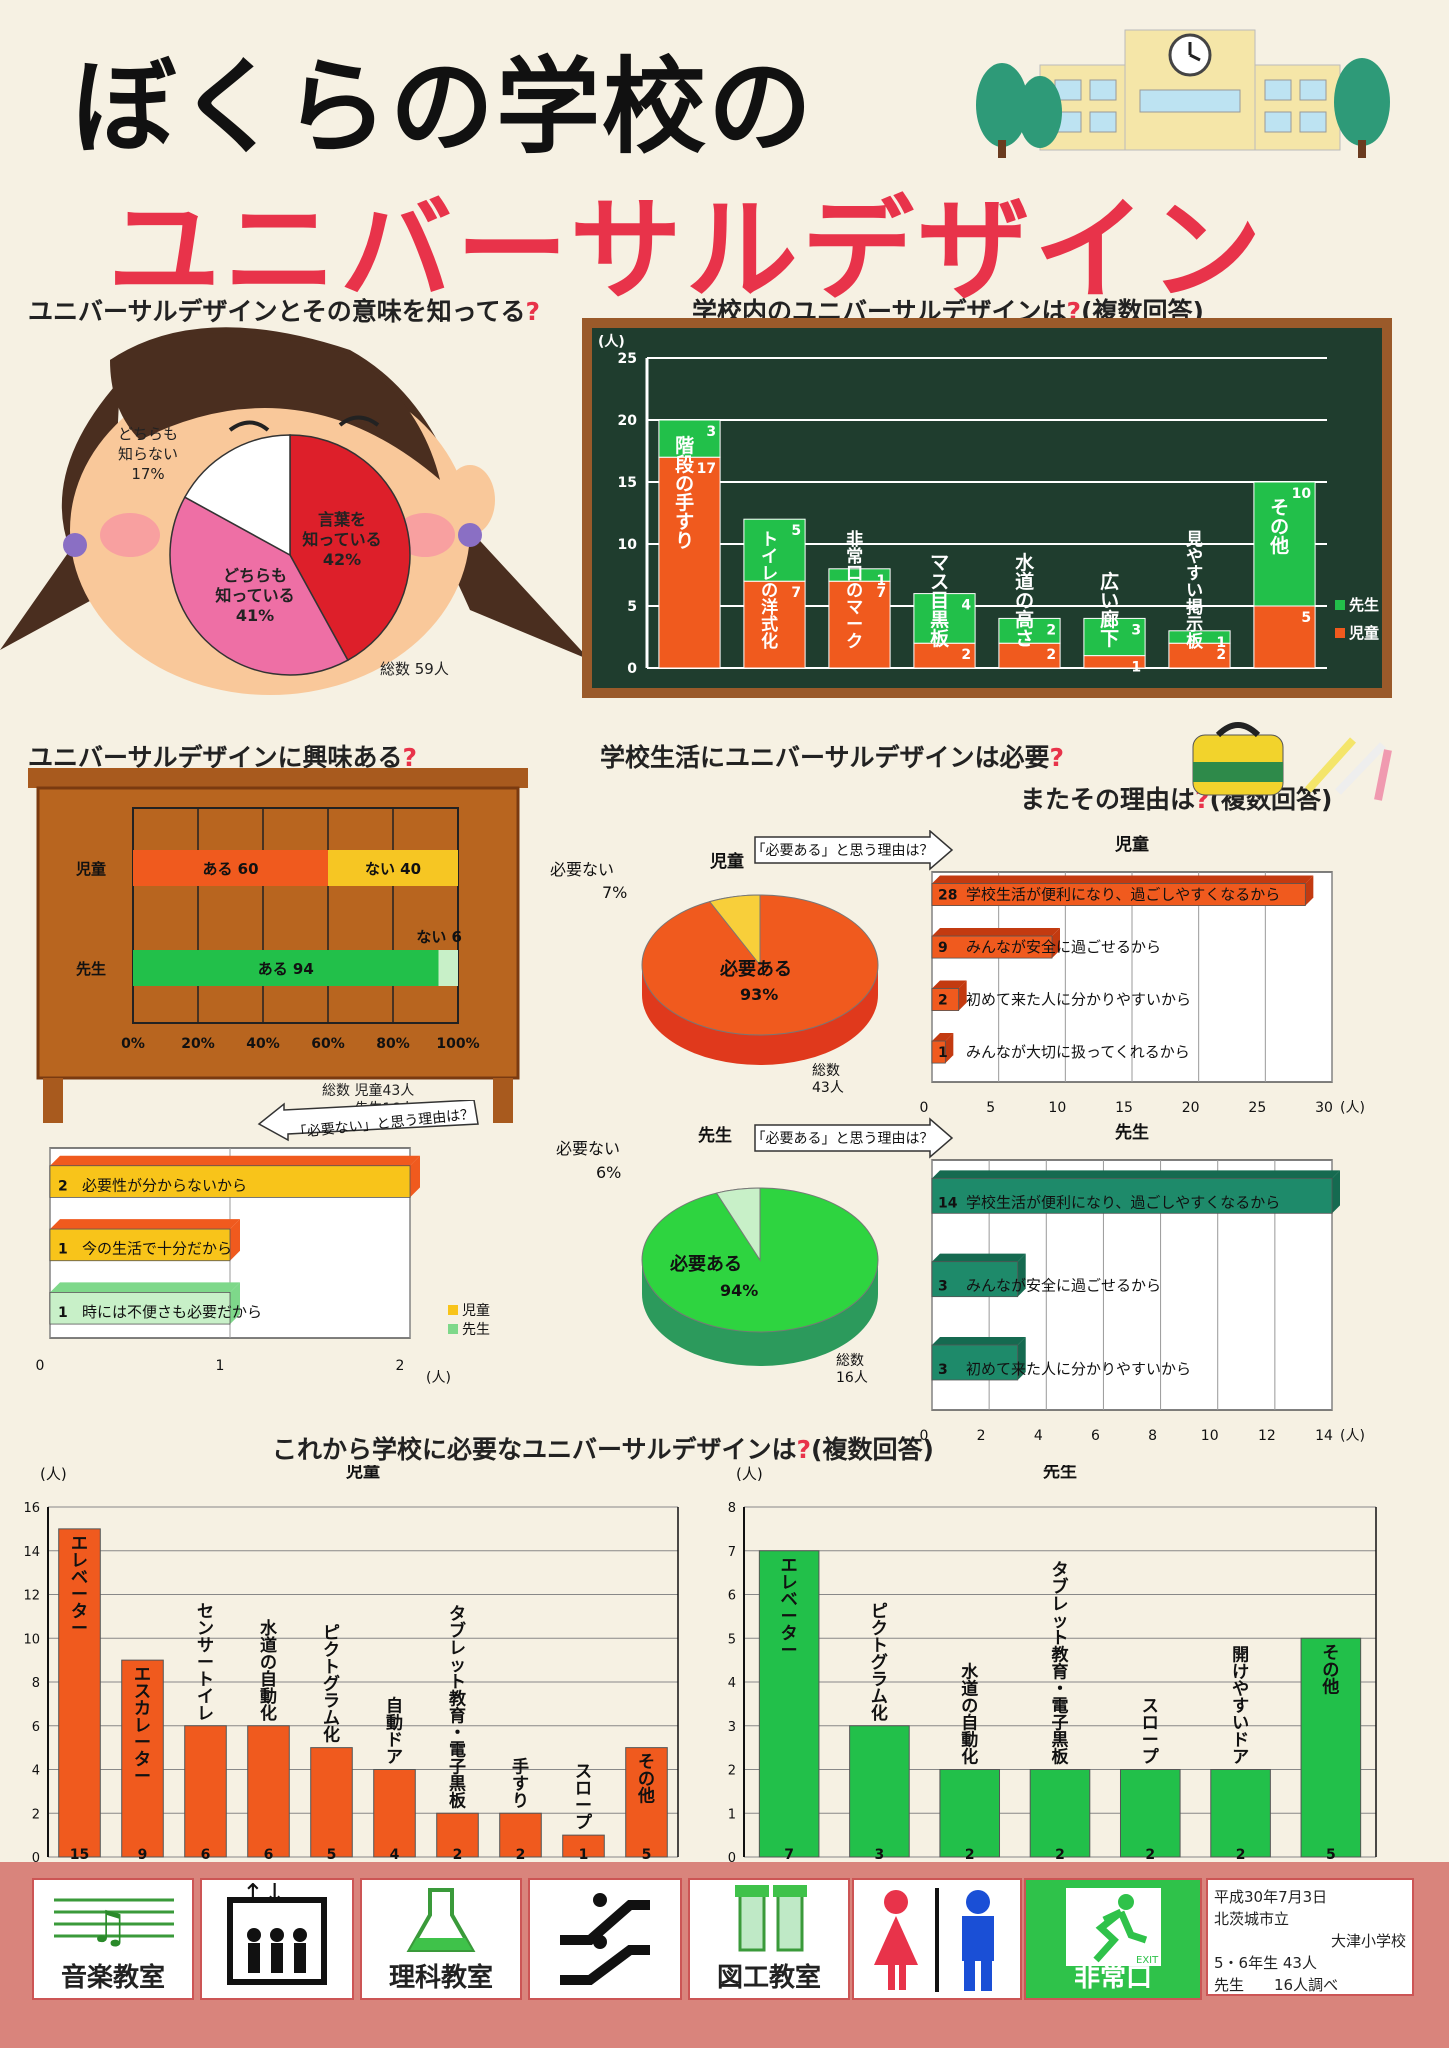 The height and width of the screenshot is (2048, 1449). What do you see at coordinates (850, 1361) in the screenshot?
I see `q4-sensei-total: 総数` at bounding box center [850, 1361].